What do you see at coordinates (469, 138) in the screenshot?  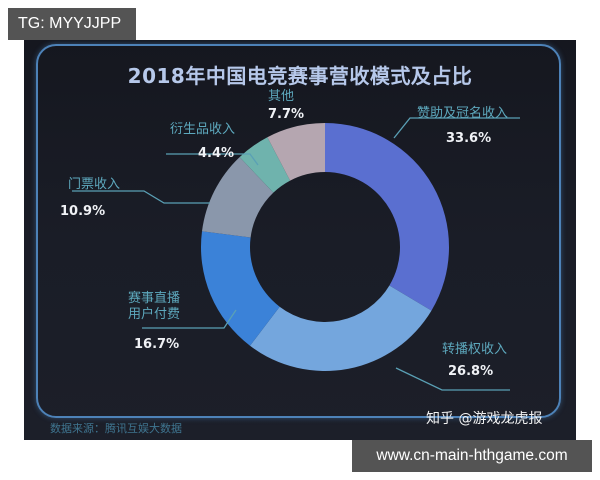 I see `pct-sponsorship: 33.6%` at bounding box center [469, 138].